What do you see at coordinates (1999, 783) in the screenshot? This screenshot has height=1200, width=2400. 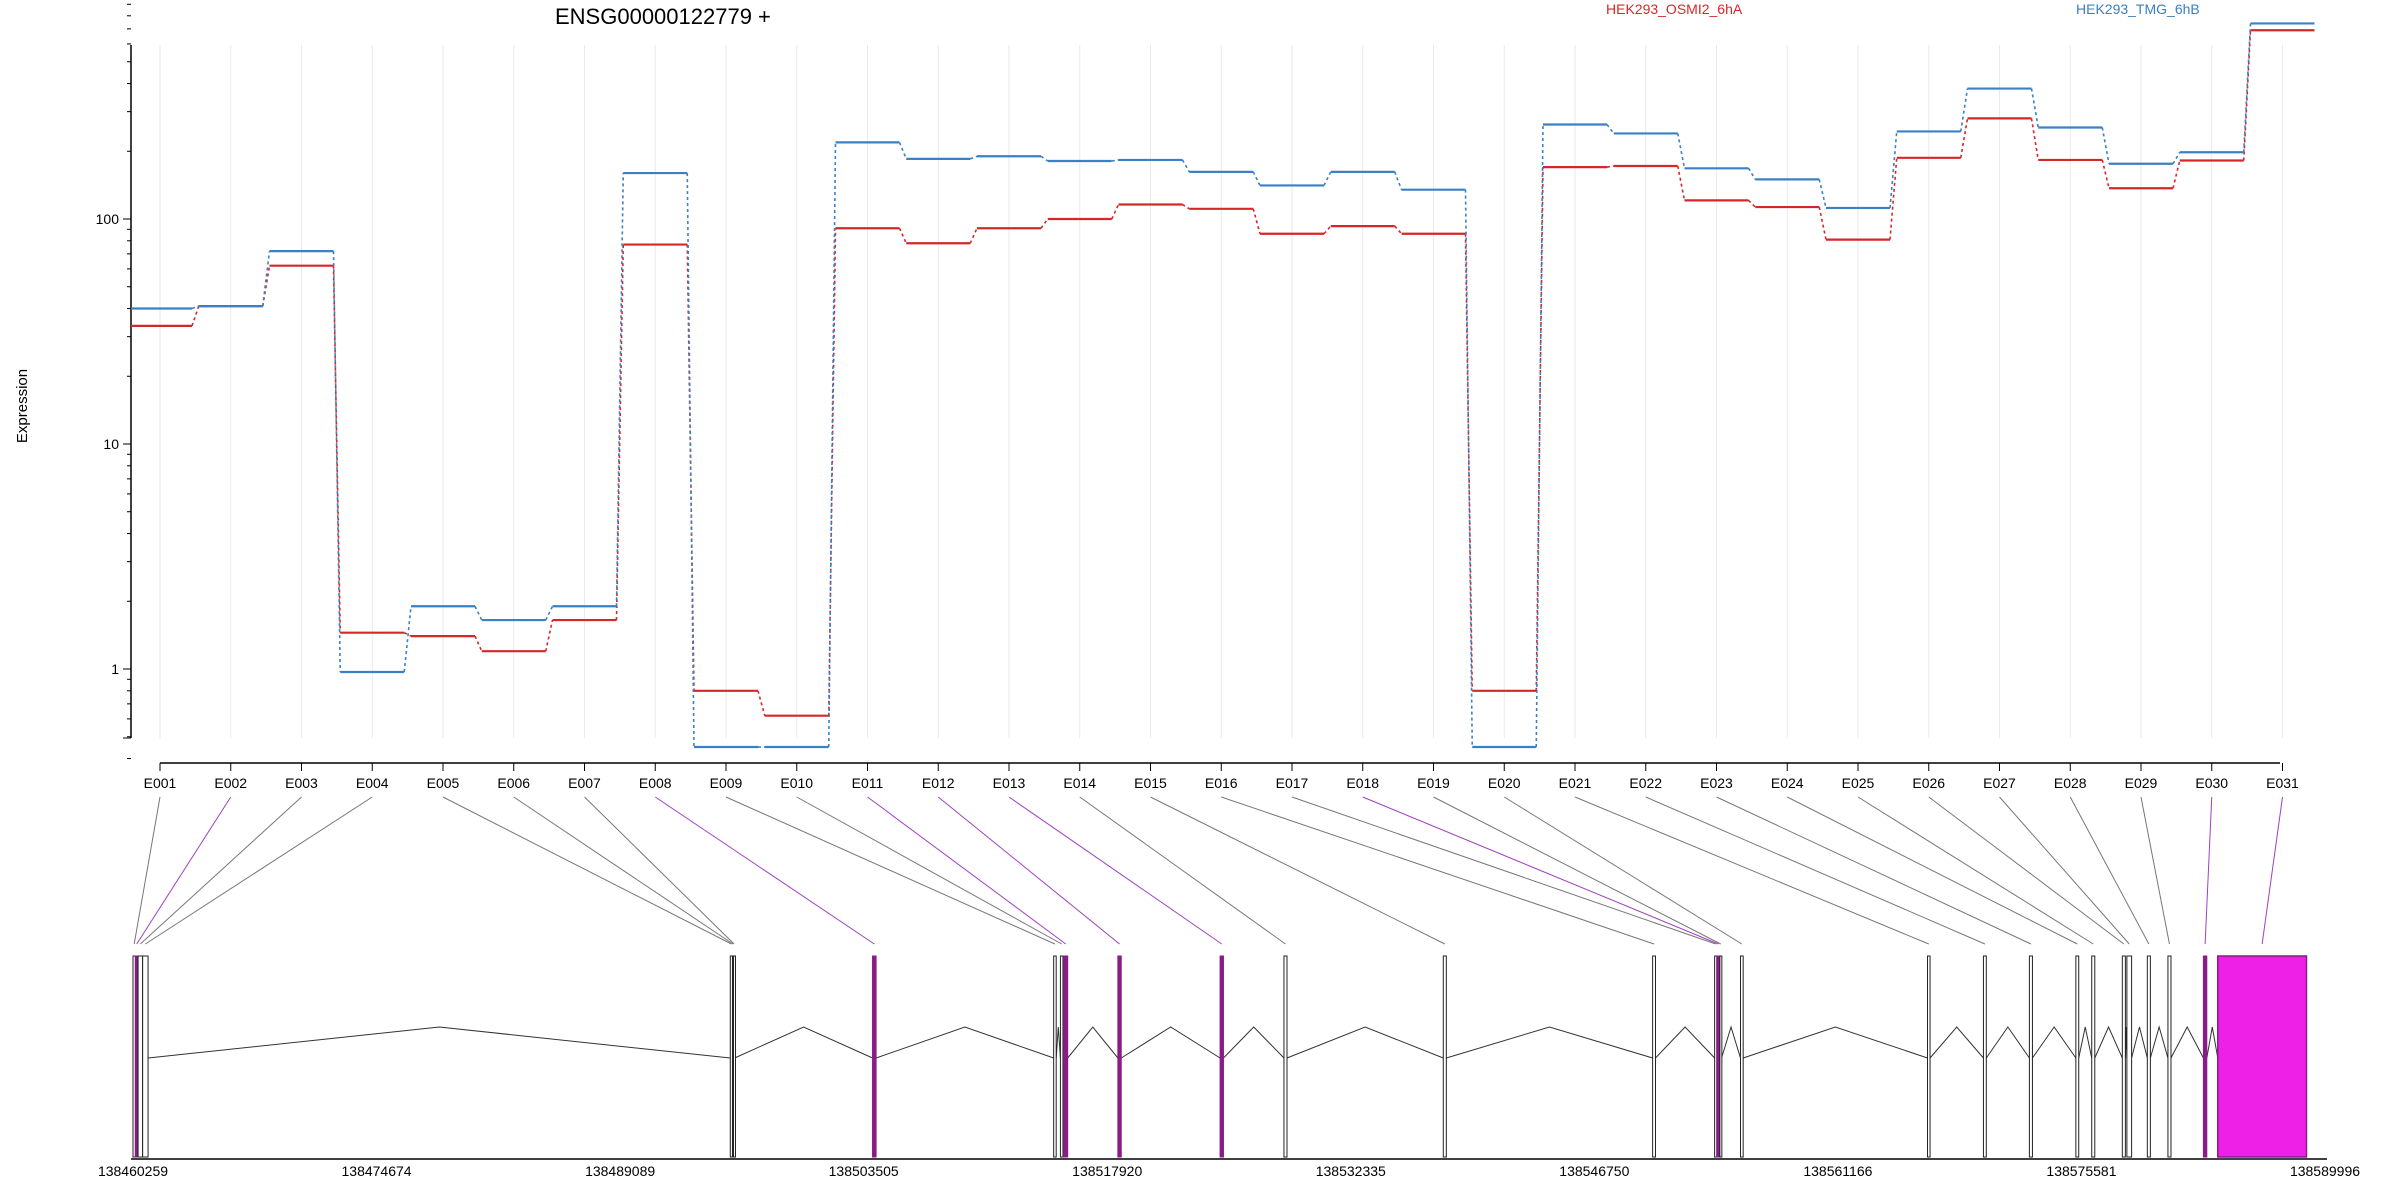 I see `x-tick-label: E027` at bounding box center [1999, 783].